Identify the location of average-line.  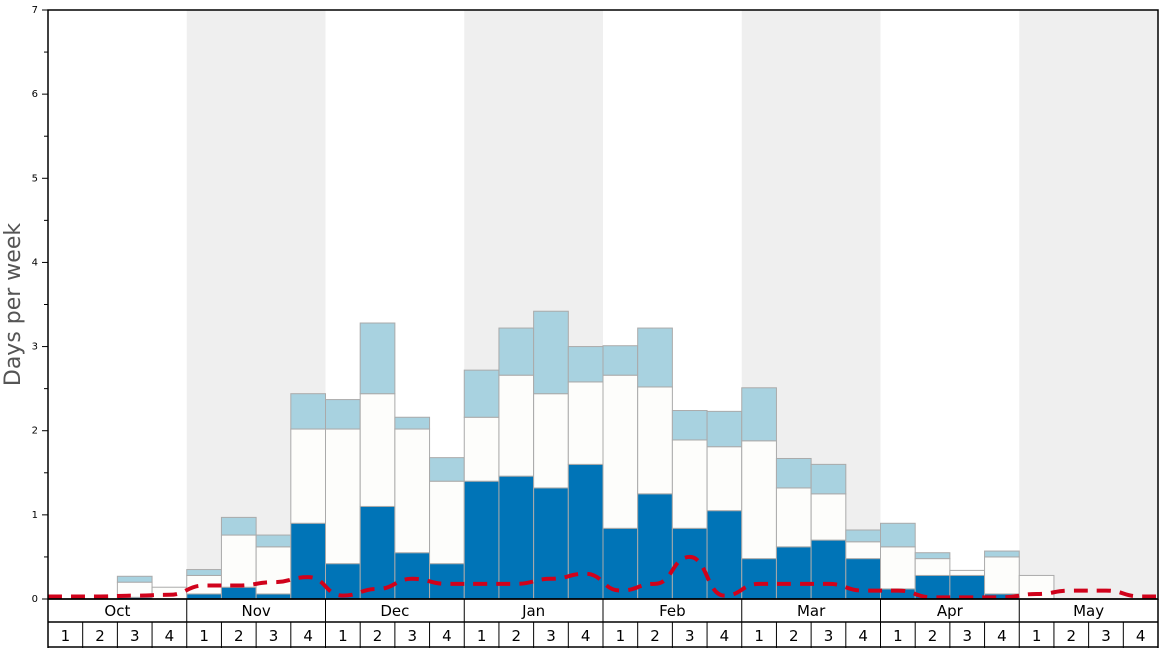
(603, 577).